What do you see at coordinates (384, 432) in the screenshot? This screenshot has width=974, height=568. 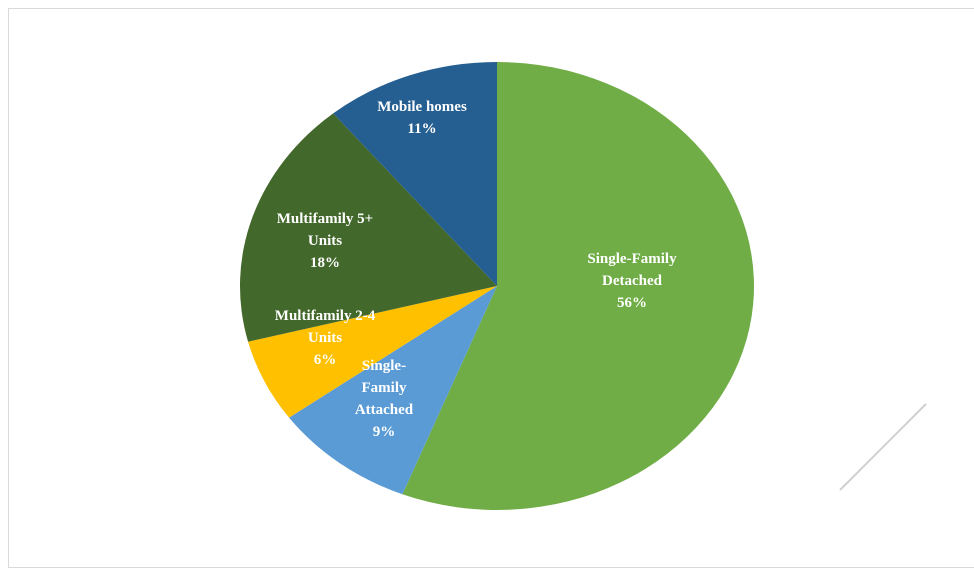 I see `slice-value-label: 9%` at bounding box center [384, 432].